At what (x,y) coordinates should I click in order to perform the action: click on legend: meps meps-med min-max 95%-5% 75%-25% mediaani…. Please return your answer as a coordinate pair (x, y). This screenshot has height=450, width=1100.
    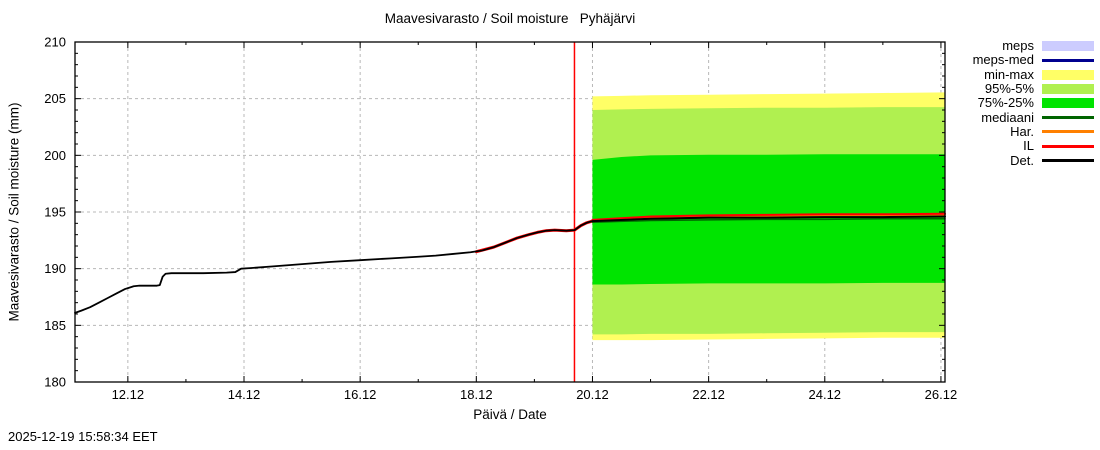
    Looking at the image, I should click on (1033, 103).